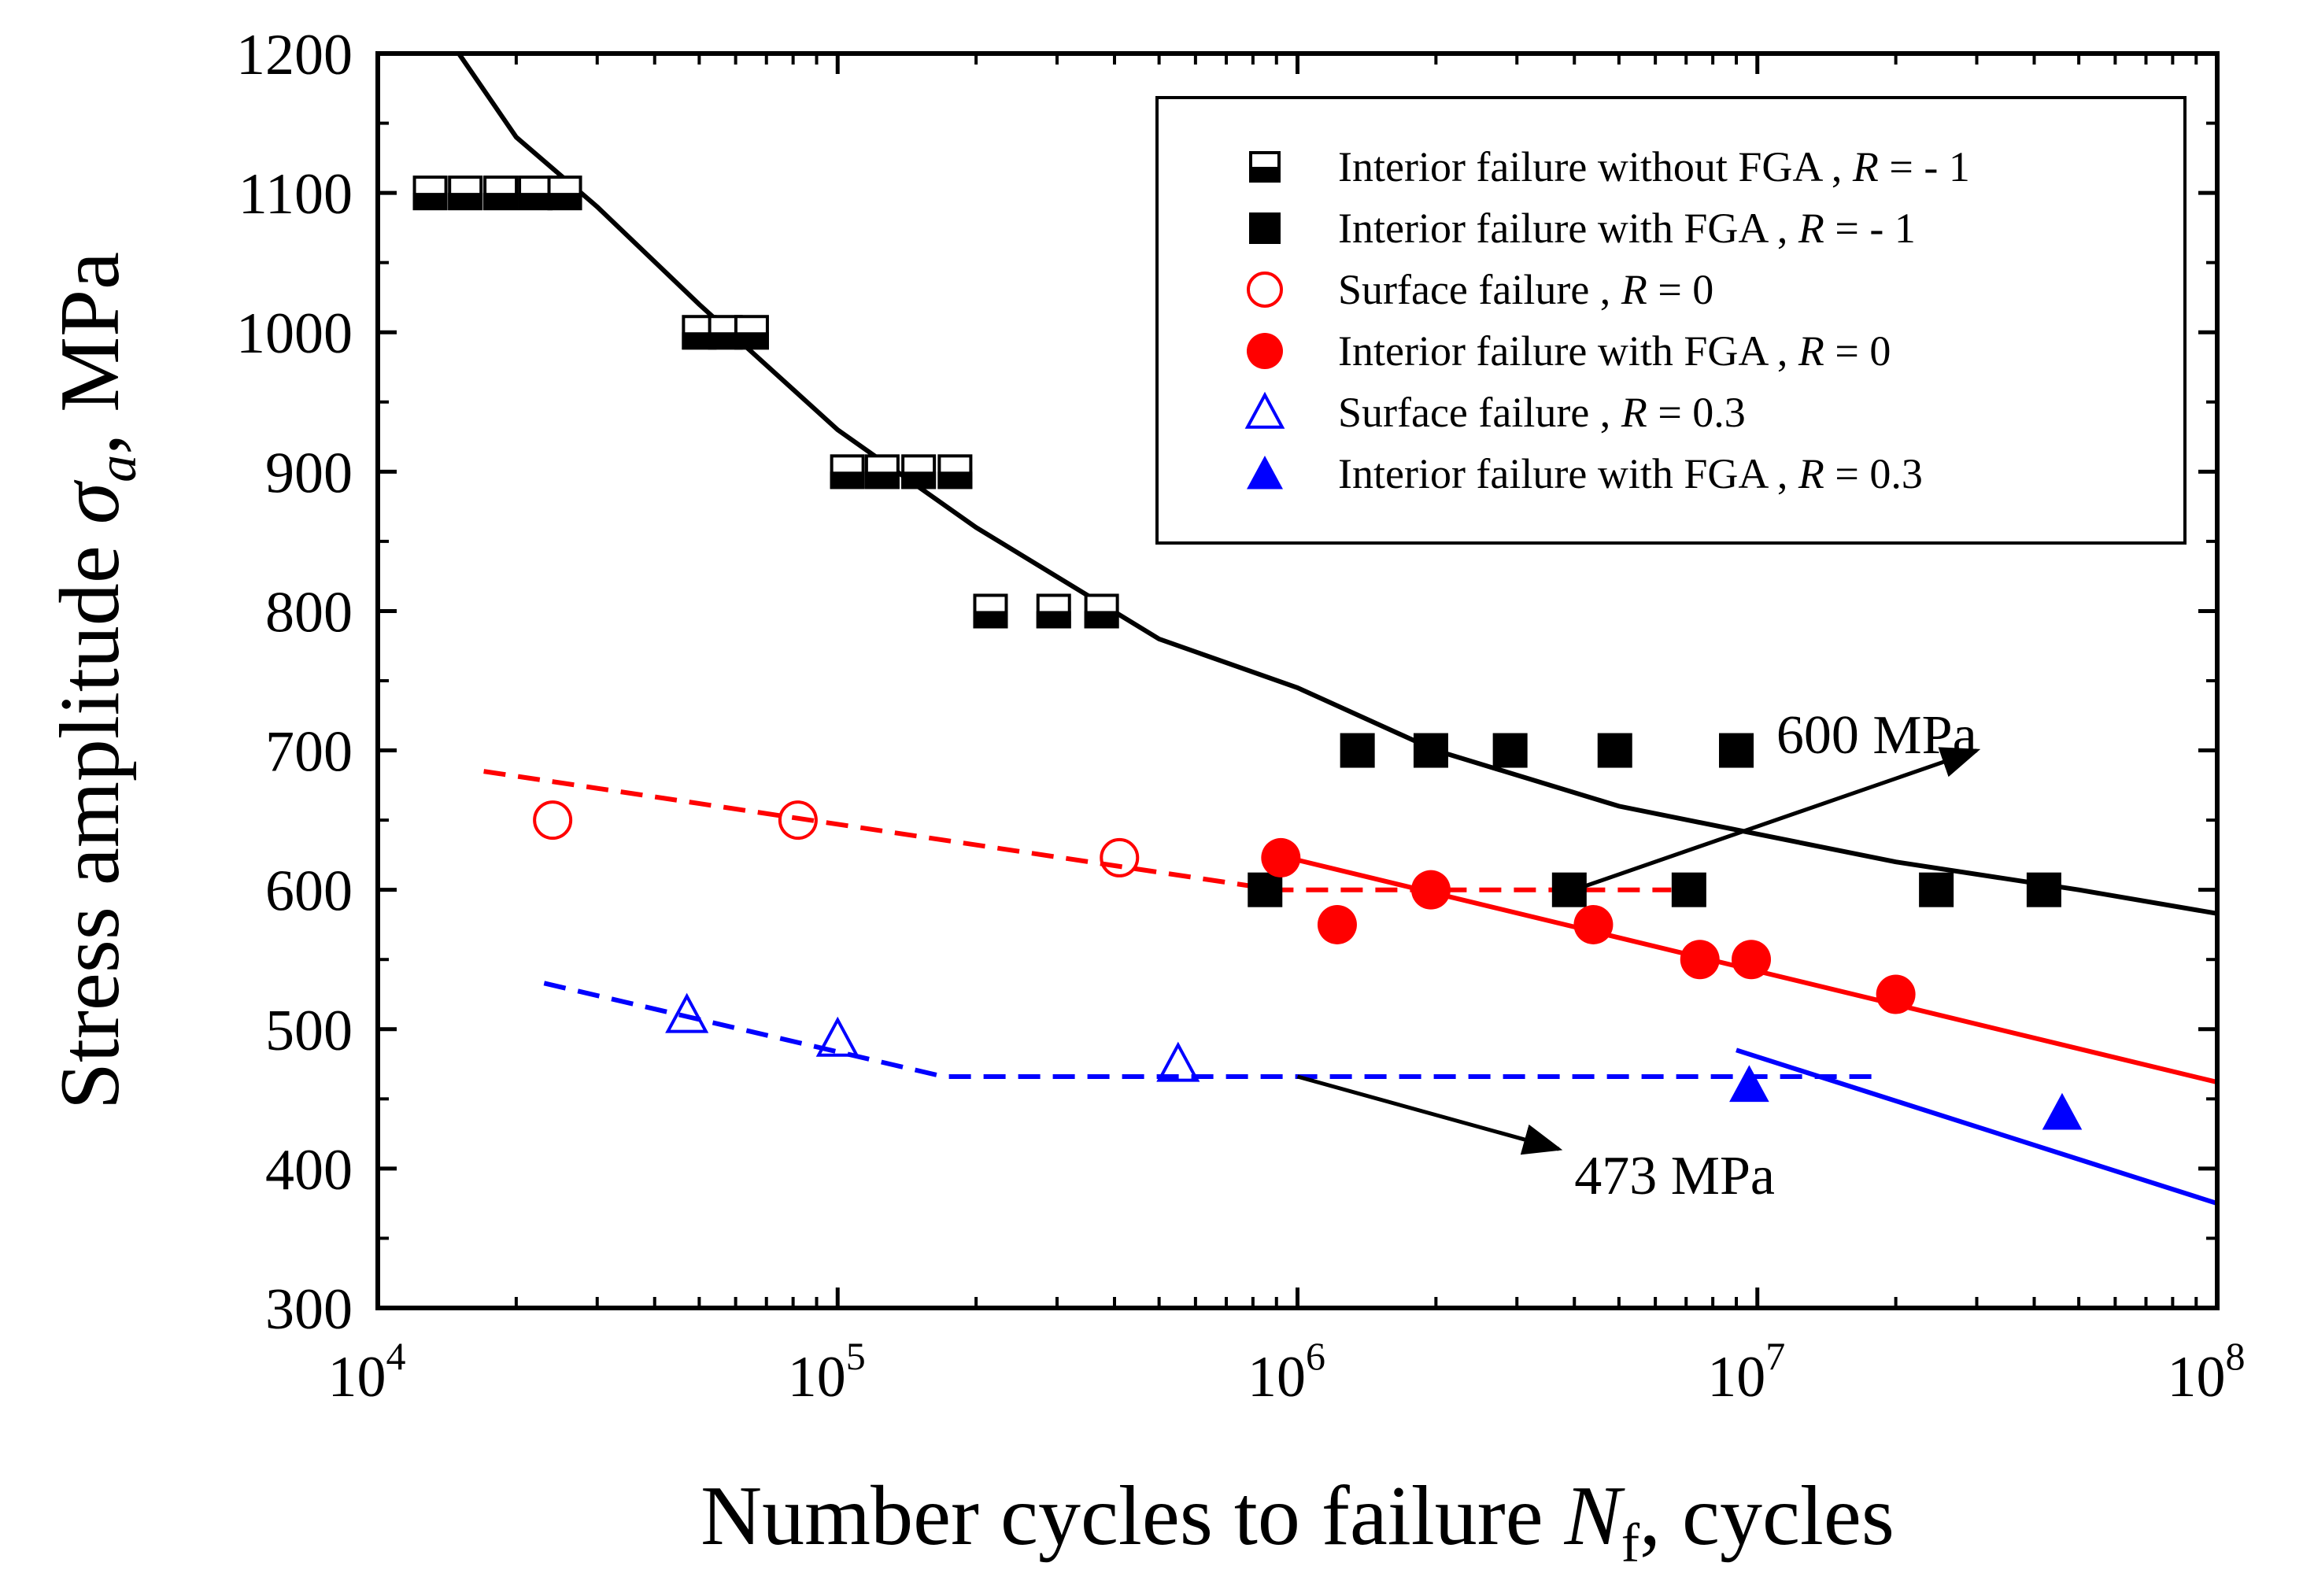 The image size is (2303, 1596). Describe the element at coordinates (1627, 228) in the screenshot. I see `legend-label: Interior failure with FGA , R = - 1` at that location.